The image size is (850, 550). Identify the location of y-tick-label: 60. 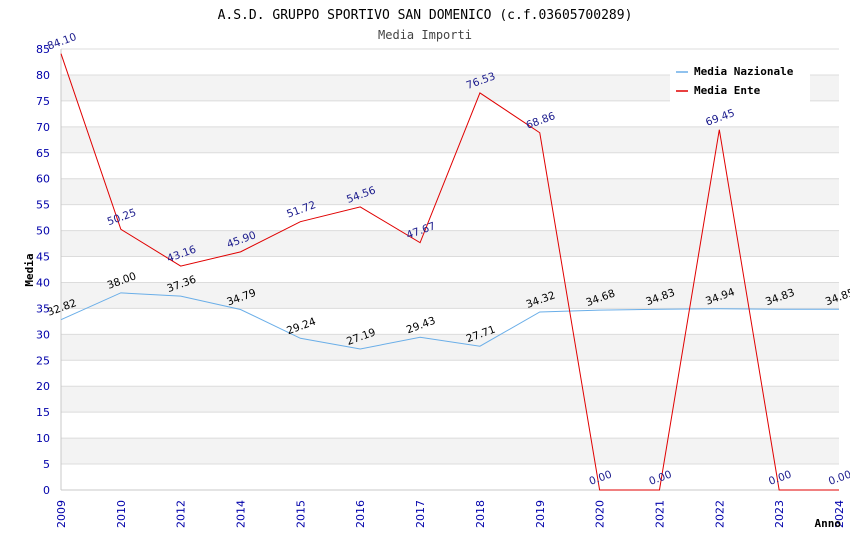
(43, 179).